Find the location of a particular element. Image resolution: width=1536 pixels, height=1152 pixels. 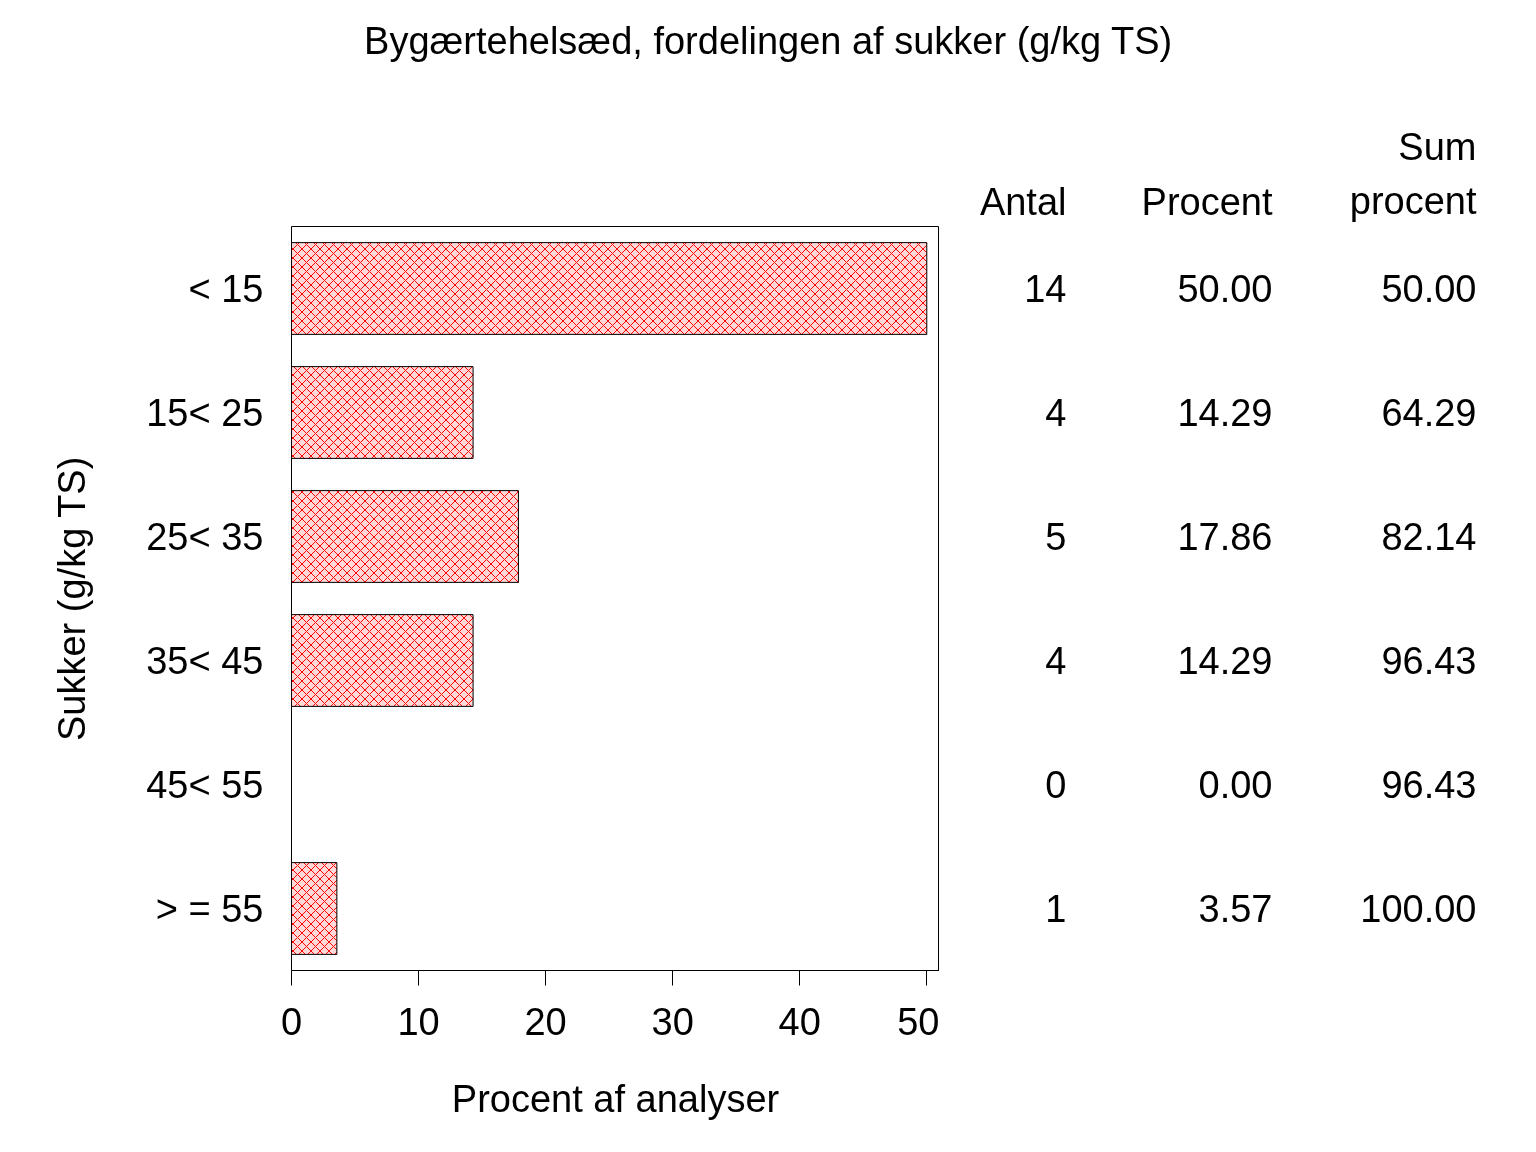

data-label: 50.00 is located at coordinates (1225, 289).